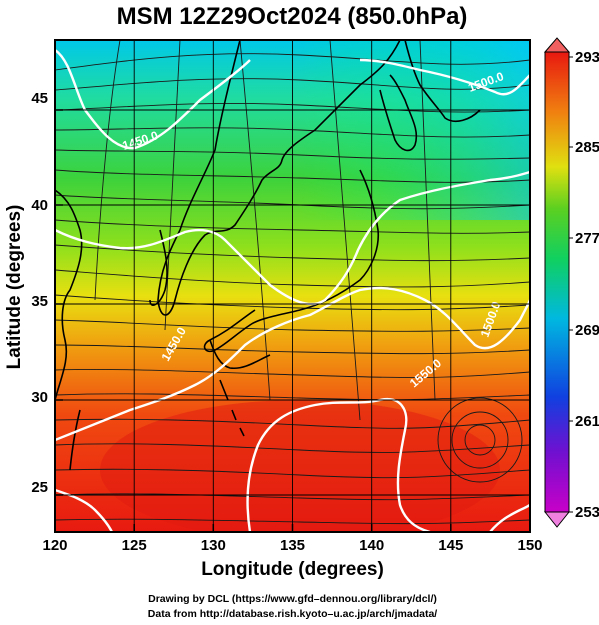 This screenshot has width=599, height=625. What do you see at coordinates (587, 512) in the screenshot?
I see `colorbar-tick-label: 253` at bounding box center [587, 512].